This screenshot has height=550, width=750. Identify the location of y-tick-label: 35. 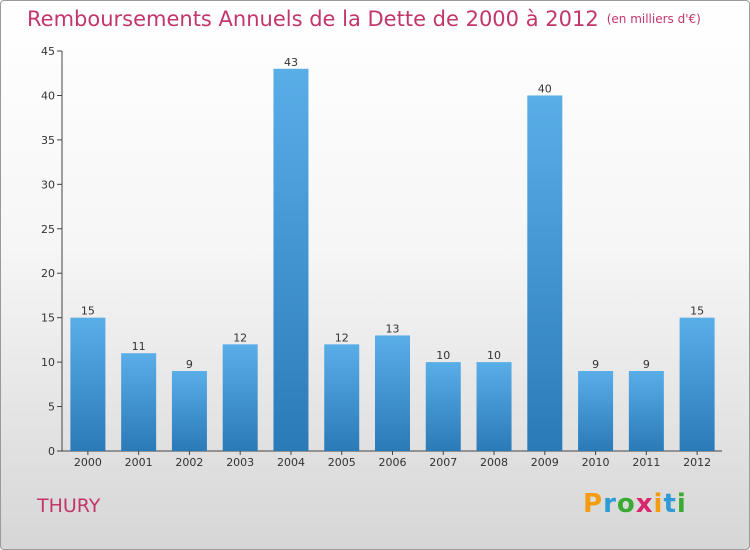
(48, 140).